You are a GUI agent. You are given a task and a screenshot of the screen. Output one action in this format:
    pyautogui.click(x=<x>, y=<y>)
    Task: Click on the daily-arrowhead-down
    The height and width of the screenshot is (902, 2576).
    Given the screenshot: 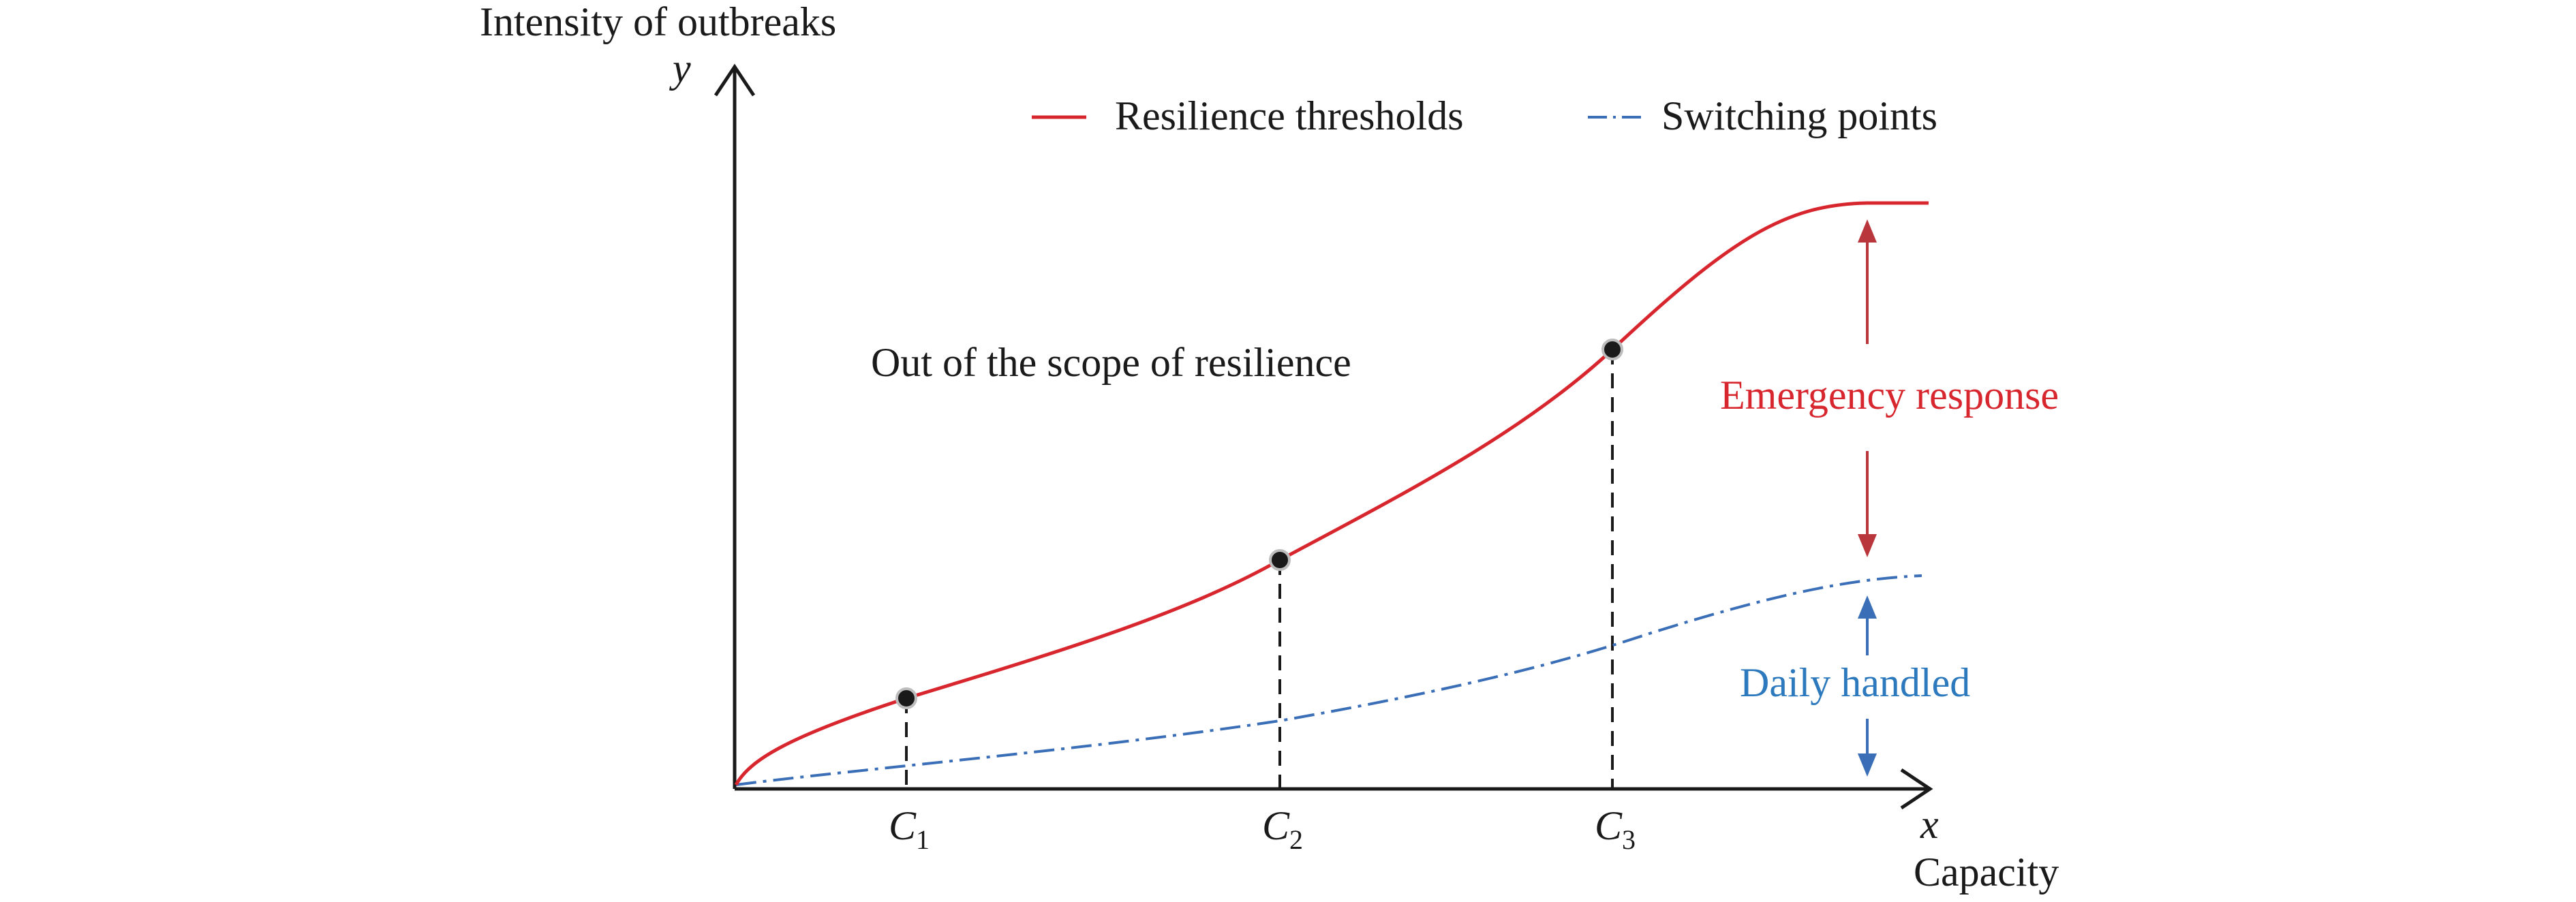 What is the action you would take?
    pyautogui.click(x=1868, y=765)
    